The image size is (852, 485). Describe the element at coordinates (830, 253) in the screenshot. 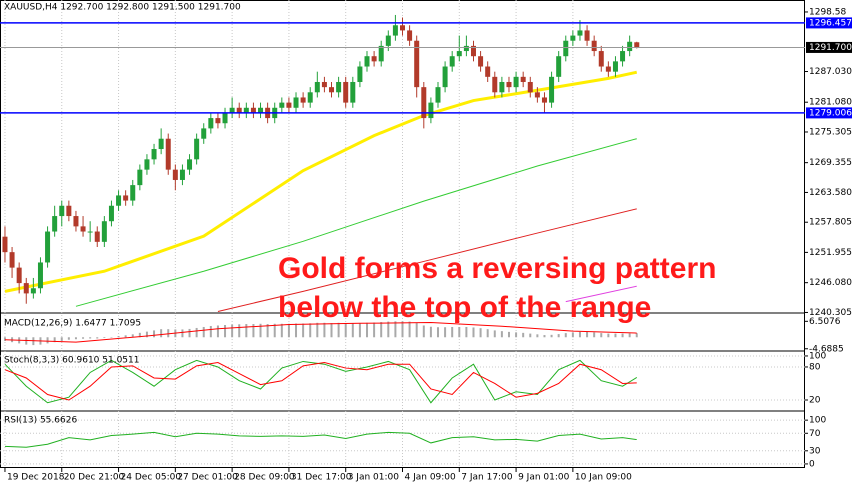

I see `y-tick-label: 1251.955` at that location.